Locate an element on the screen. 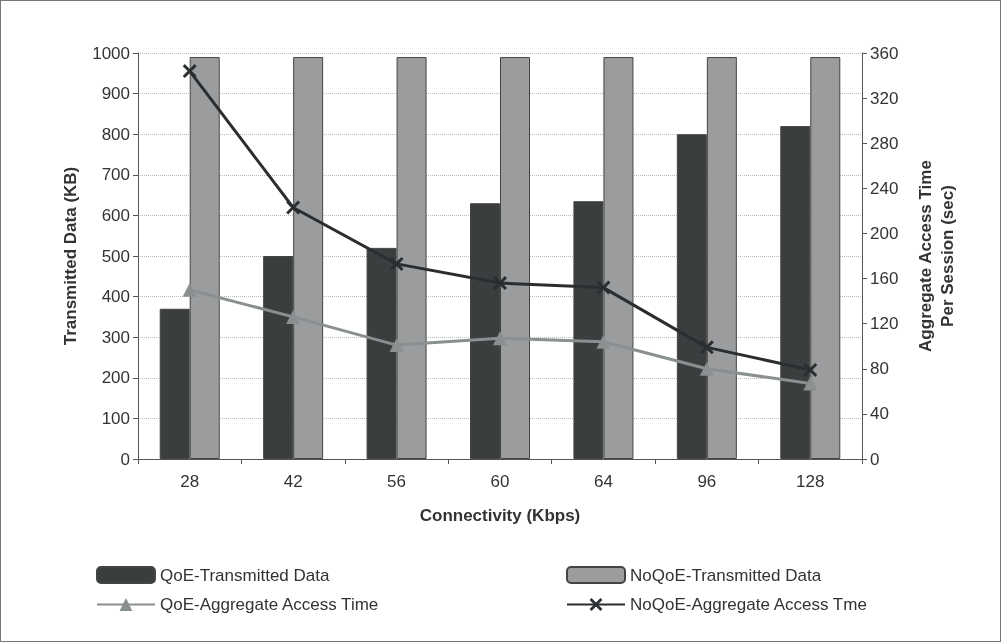 The image size is (1001, 642). y2-axis-title: Aggregate Access Time Per Session (sec) is located at coordinates (936, 256).